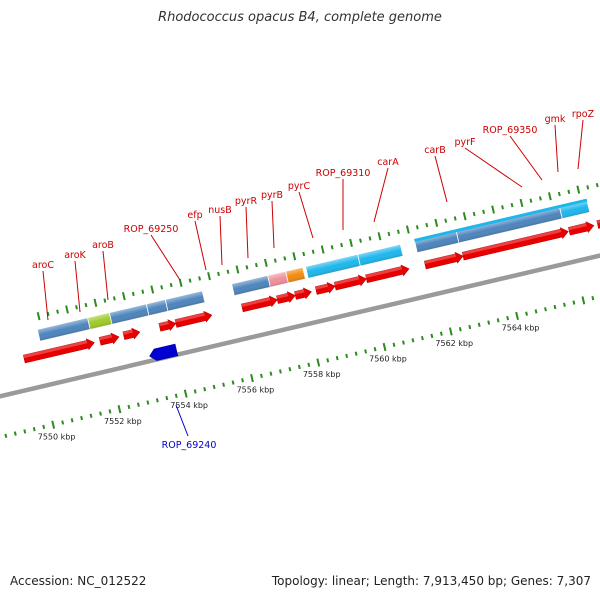 The height and width of the screenshot is (600, 600). I want to click on reverse-gene-arrow, so click(164, 352).